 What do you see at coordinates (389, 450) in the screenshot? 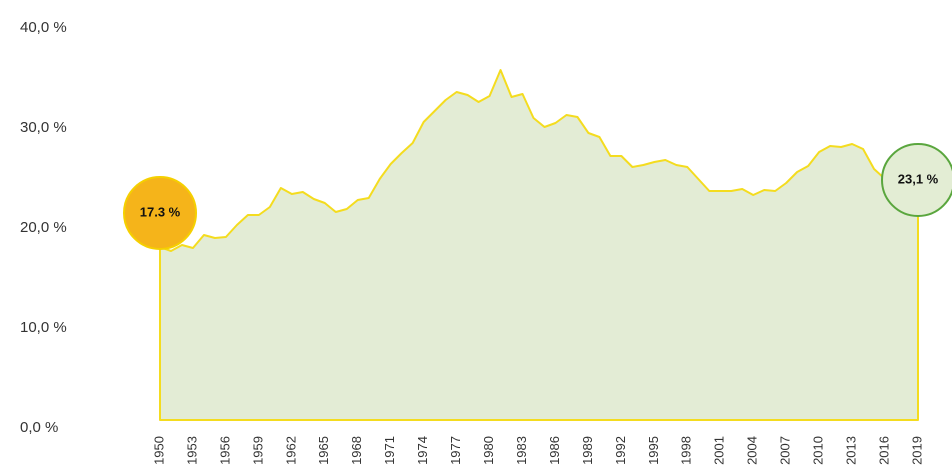
I see `x-tick-label: 1971` at bounding box center [389, 450].